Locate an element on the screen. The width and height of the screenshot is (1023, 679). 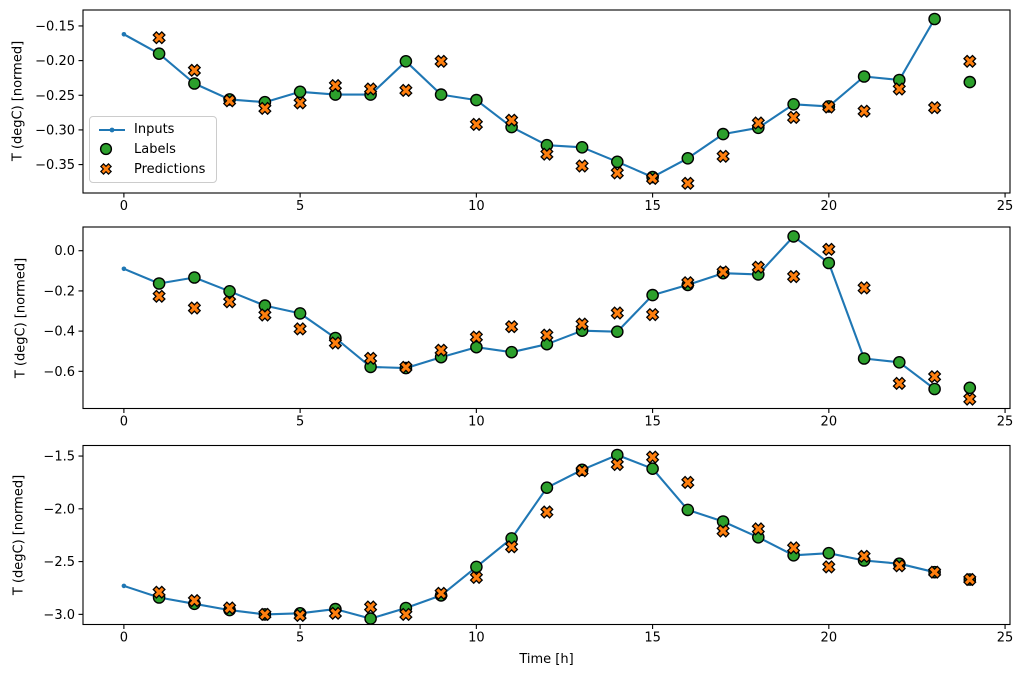
y-tick-label: −0.30 is located at coordinates (55, 130).